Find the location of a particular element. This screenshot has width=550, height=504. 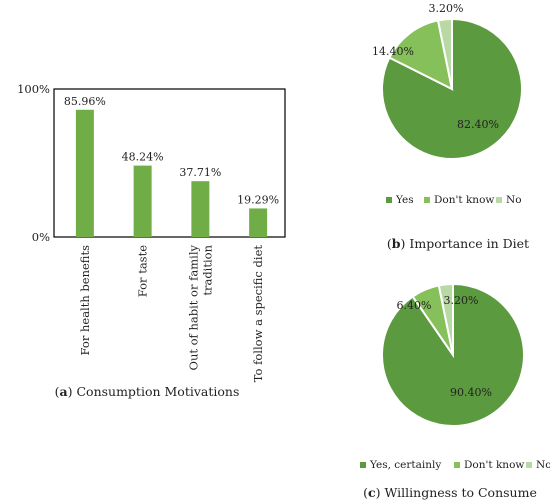

plot-frame is located at coordinates (169, 163).